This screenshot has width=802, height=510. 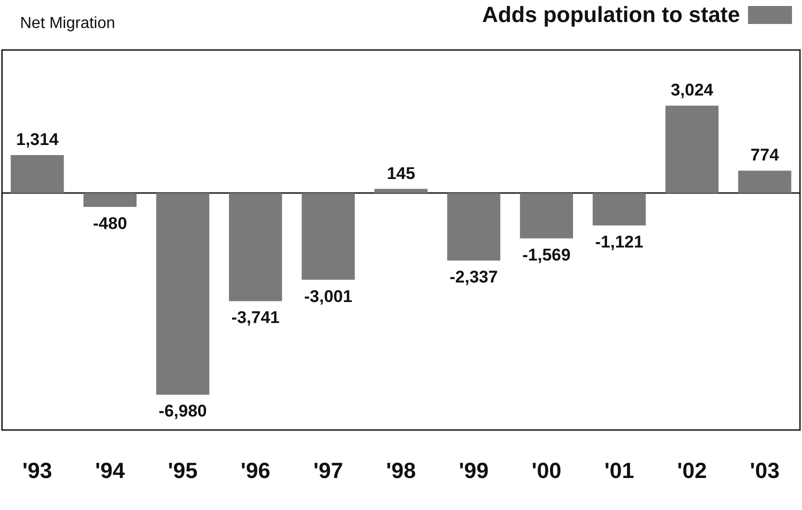 What do you see at coordinates (546, 254) in the screenshot?
I see `data-label: -1,569` at bounding box center [546, 254].